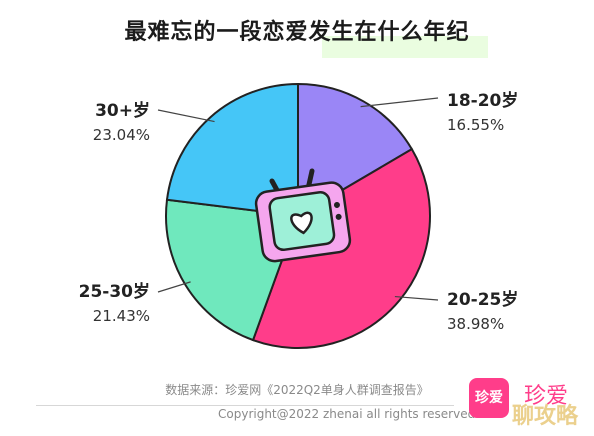  I want to click on slice-label-30+岁: 30+岁, so click(122, 110).